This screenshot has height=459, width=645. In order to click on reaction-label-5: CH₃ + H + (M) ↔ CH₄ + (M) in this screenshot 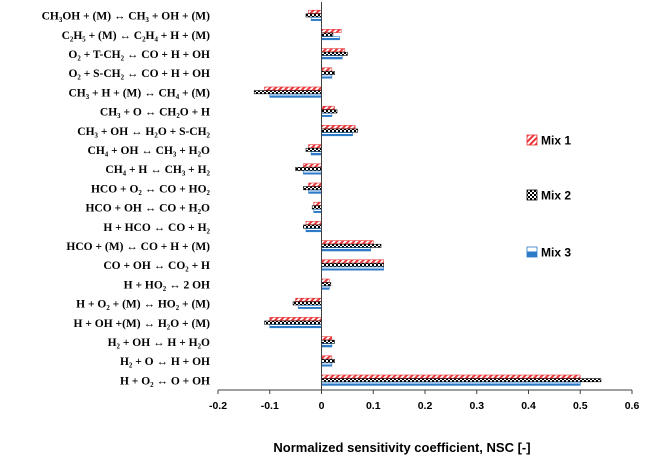, I will do `click(139, 93)`.